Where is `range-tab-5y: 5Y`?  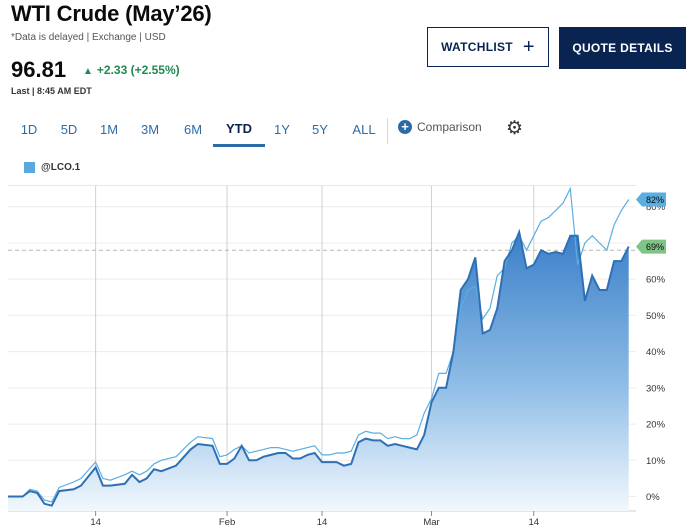
range-tab-5y: 5Y is located at coordinates (320, 129).